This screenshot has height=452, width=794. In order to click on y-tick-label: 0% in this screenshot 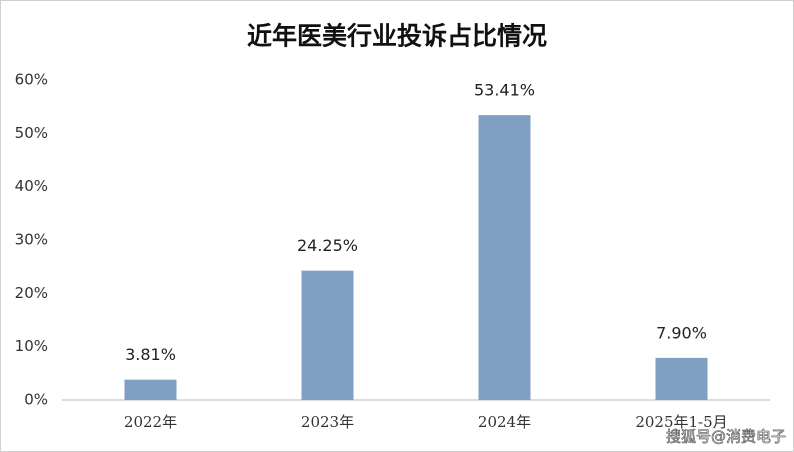, I will do `click(36, 400)`.